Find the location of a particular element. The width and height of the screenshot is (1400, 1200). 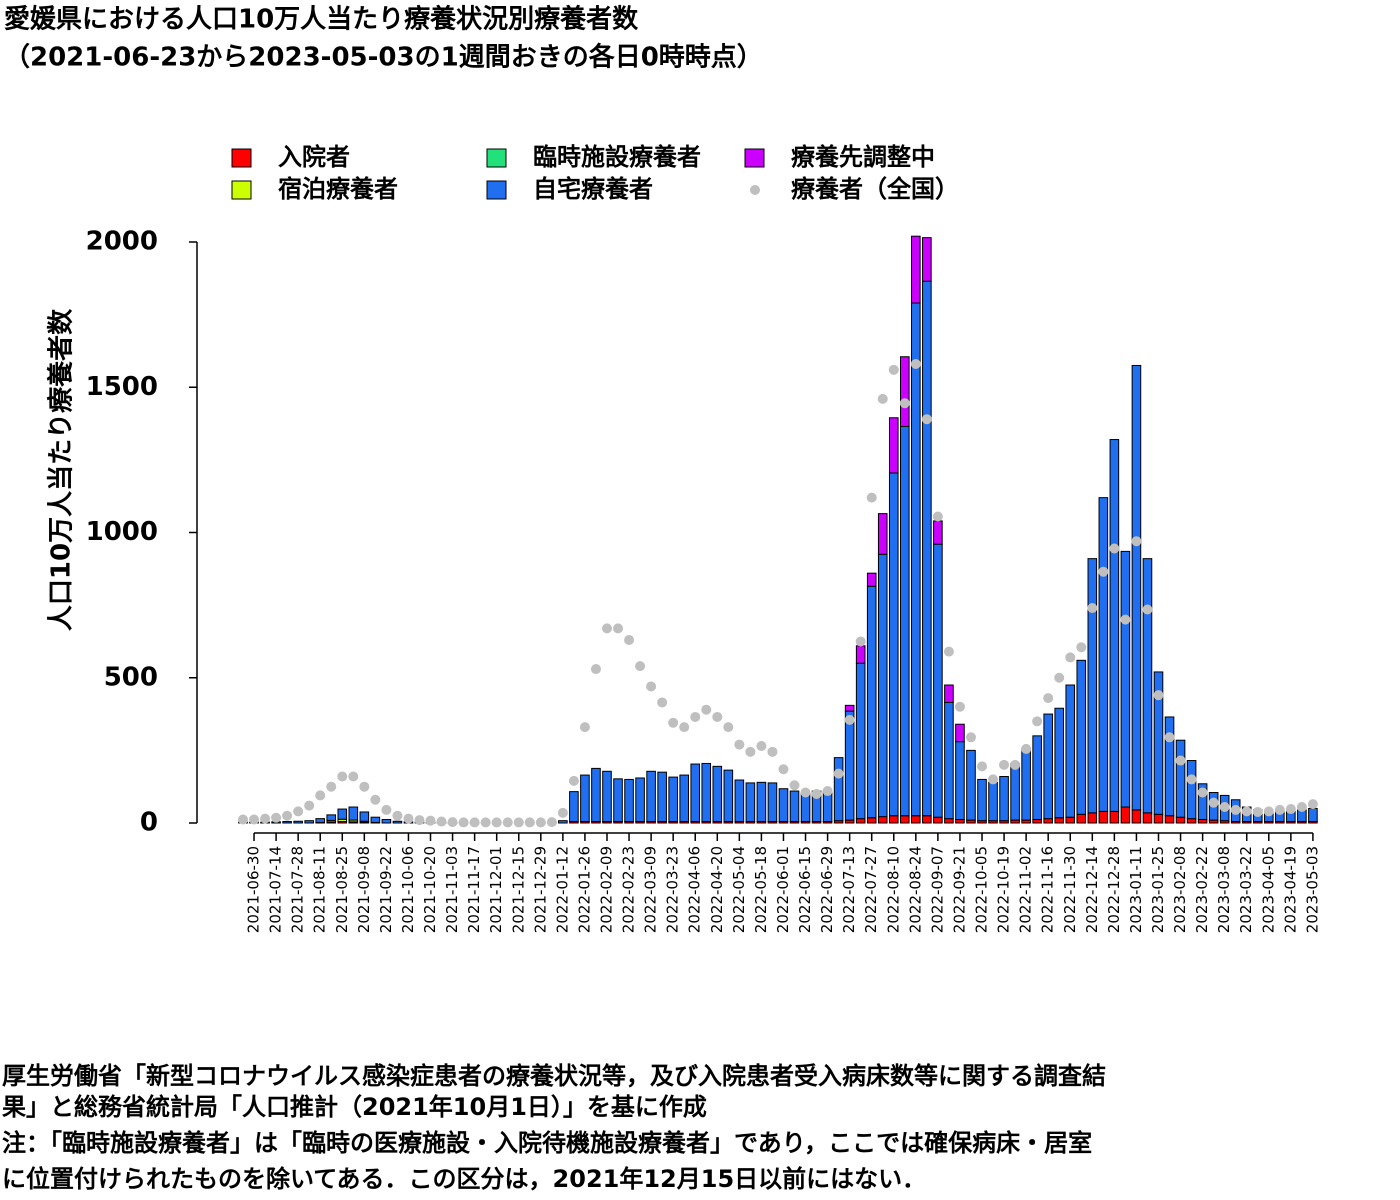

x-tick-label: 2022-09-21 is located at coordinates (959, 889).